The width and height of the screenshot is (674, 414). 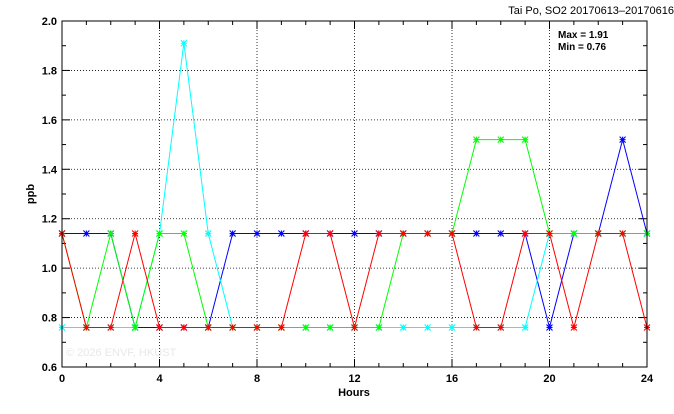 What do you see at coordinates (49, 22) in the screenshot?
I see `y-tick-label: 2.0` at bounding box center [49, 22].